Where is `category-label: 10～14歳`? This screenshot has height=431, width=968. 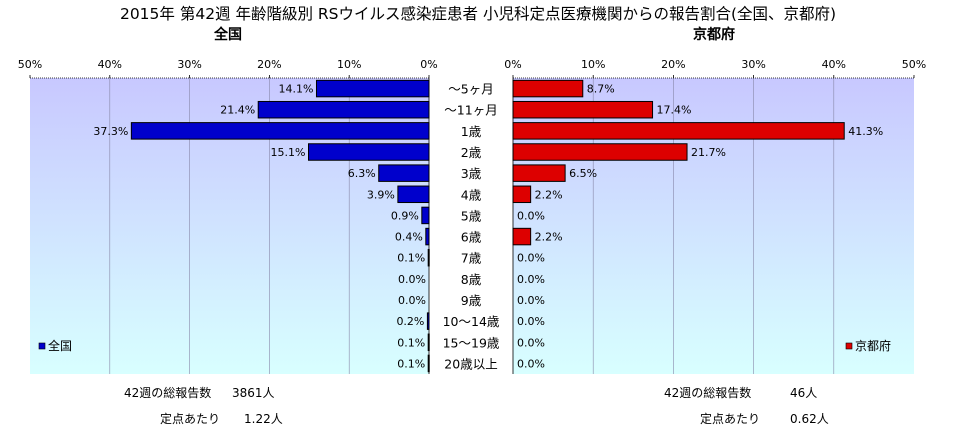
category-label: 10～14歳 is located at coordinates (471, 321).